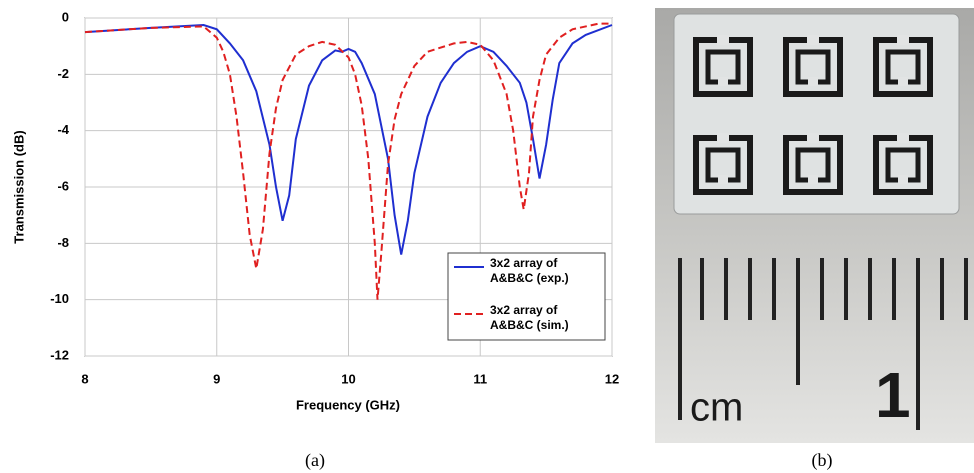 Image resolution: width=974 pixels, height=473 pixels. Describe the element at coordinates (315, 460) in the screenshot. I see `caption: (a)` at that location.